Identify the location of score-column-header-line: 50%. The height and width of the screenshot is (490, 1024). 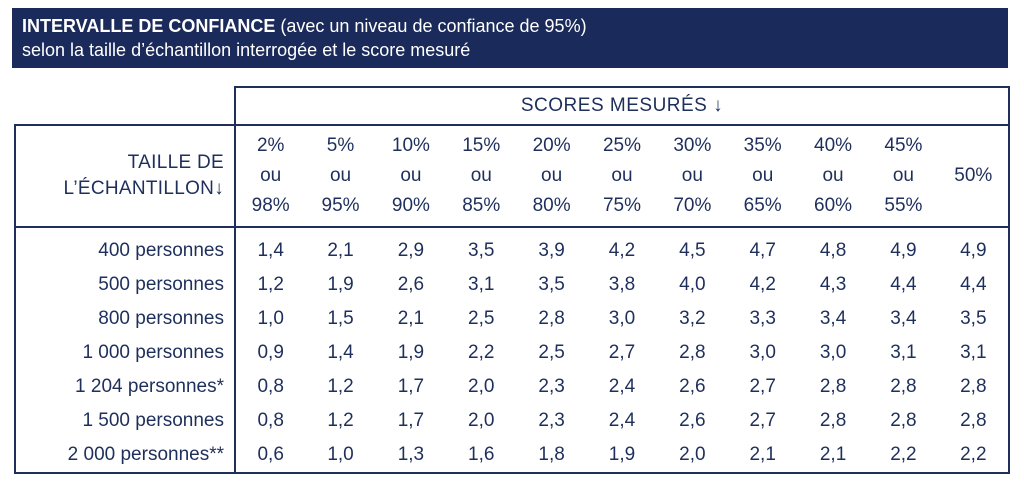
(973, 175).